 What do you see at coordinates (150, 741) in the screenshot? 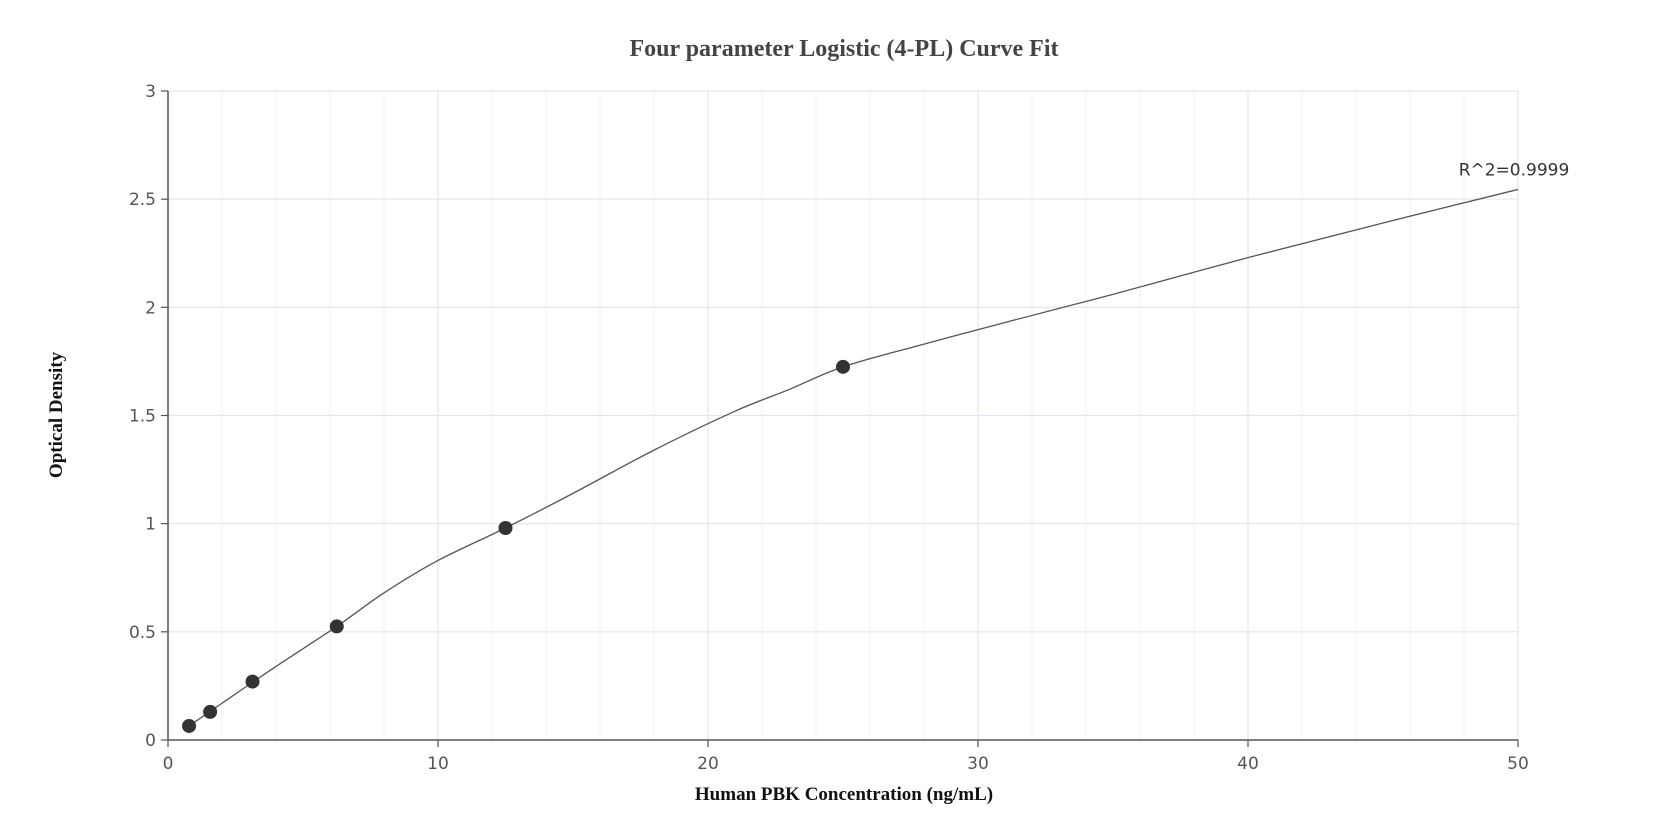
I see `y-tick-label: 0` at bounding box center [150, 741].